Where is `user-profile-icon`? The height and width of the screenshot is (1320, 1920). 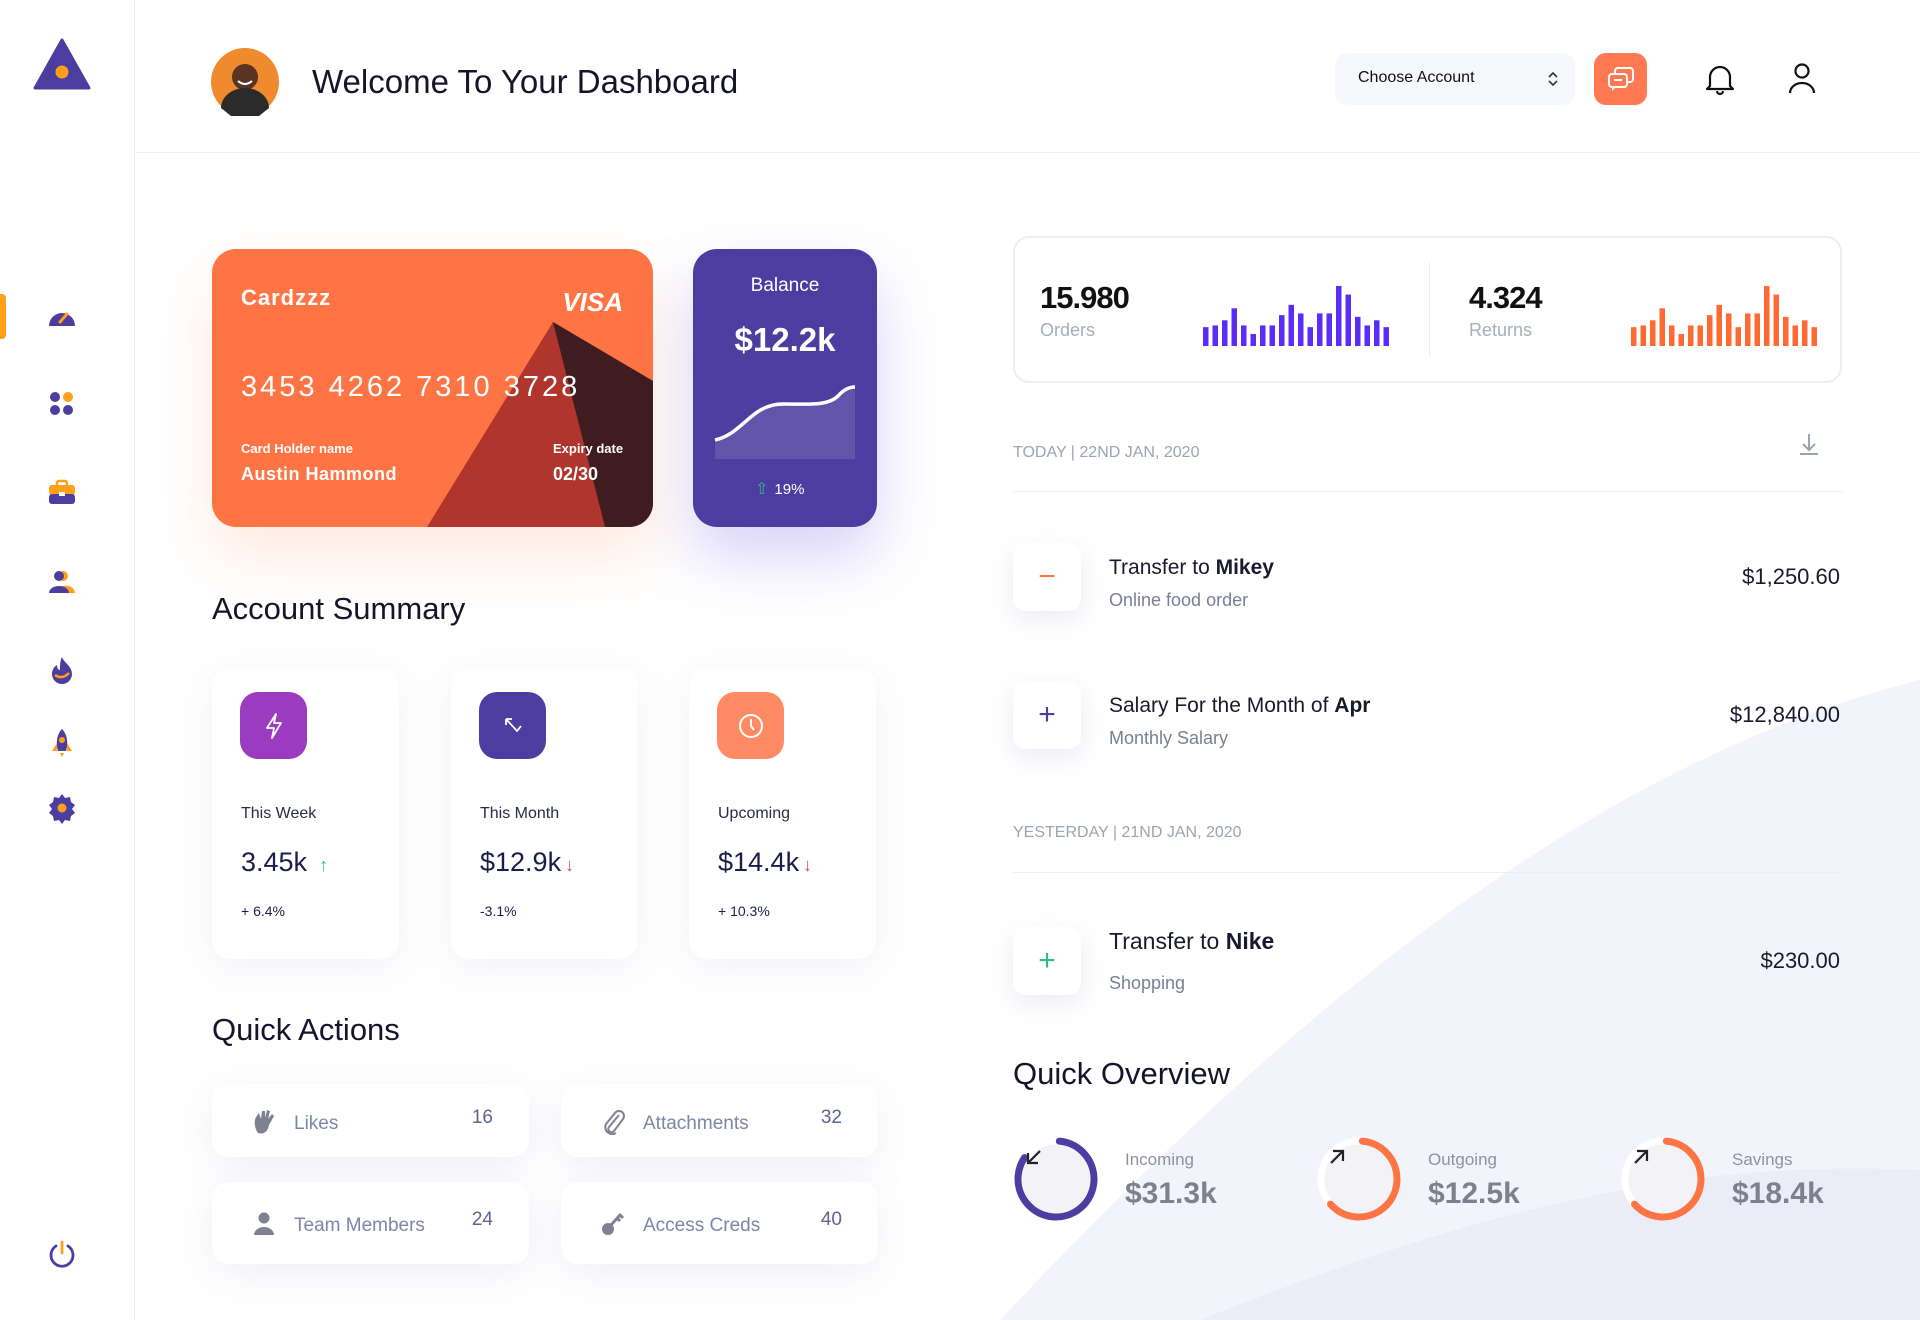
user-profile-icon is located at coordinates (1802, 78).